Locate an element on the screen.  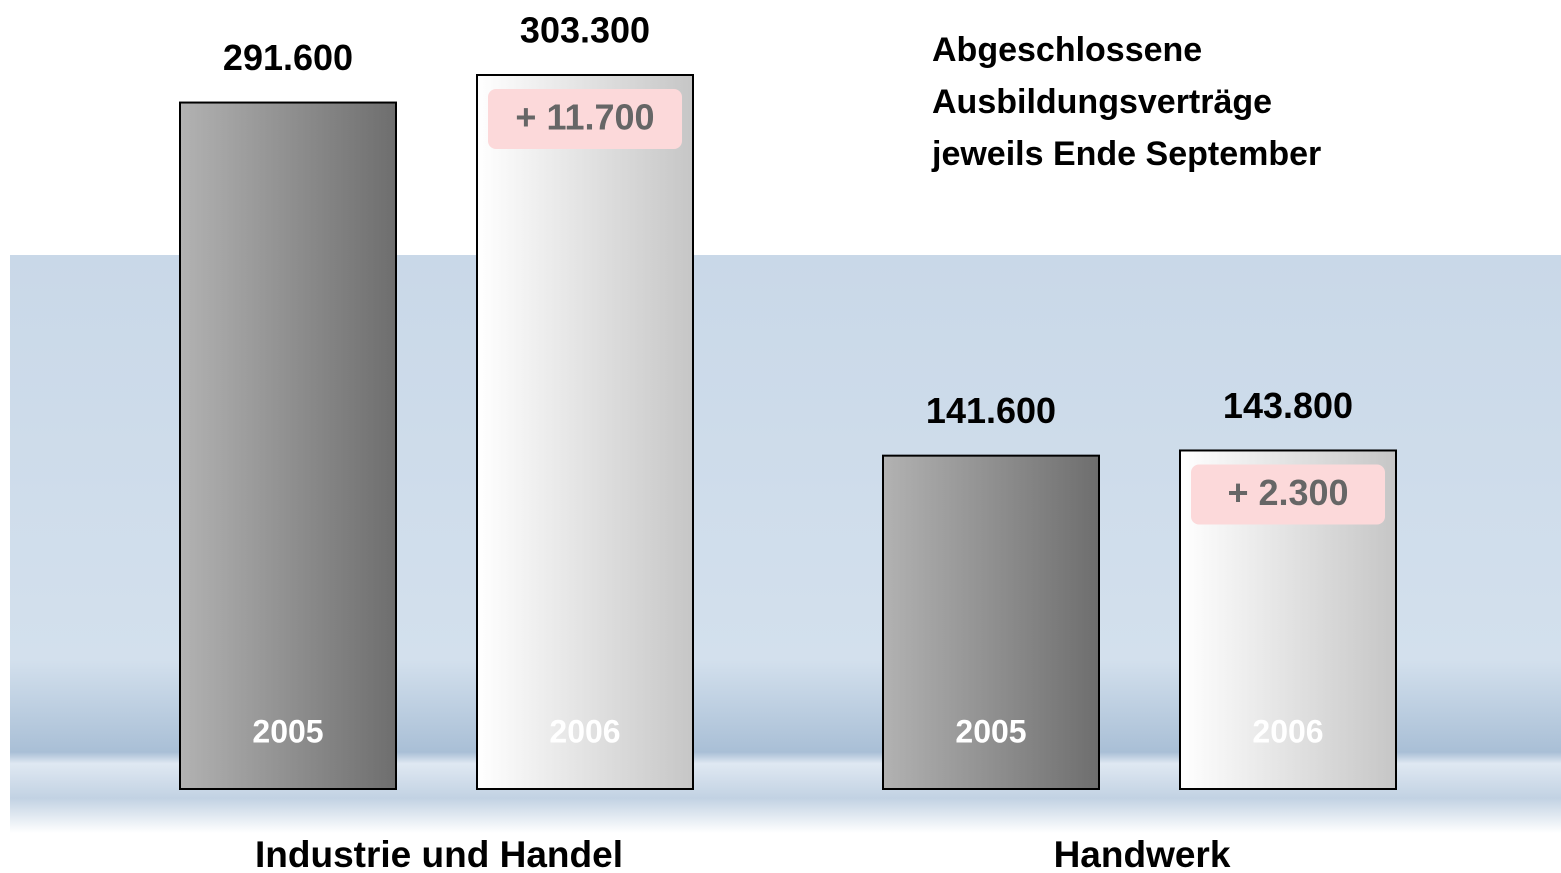
title-line: jeweils Ende September is located at coordinates (1126, 154).